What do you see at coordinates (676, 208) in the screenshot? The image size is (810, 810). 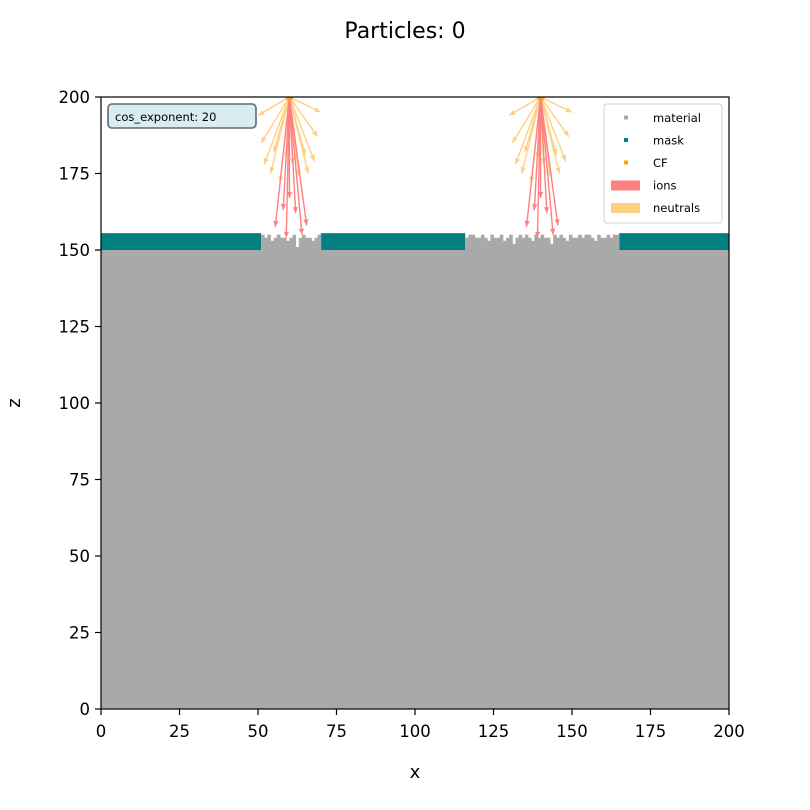 I see `legend-label: neutrals` at bounding box center [676, 208].